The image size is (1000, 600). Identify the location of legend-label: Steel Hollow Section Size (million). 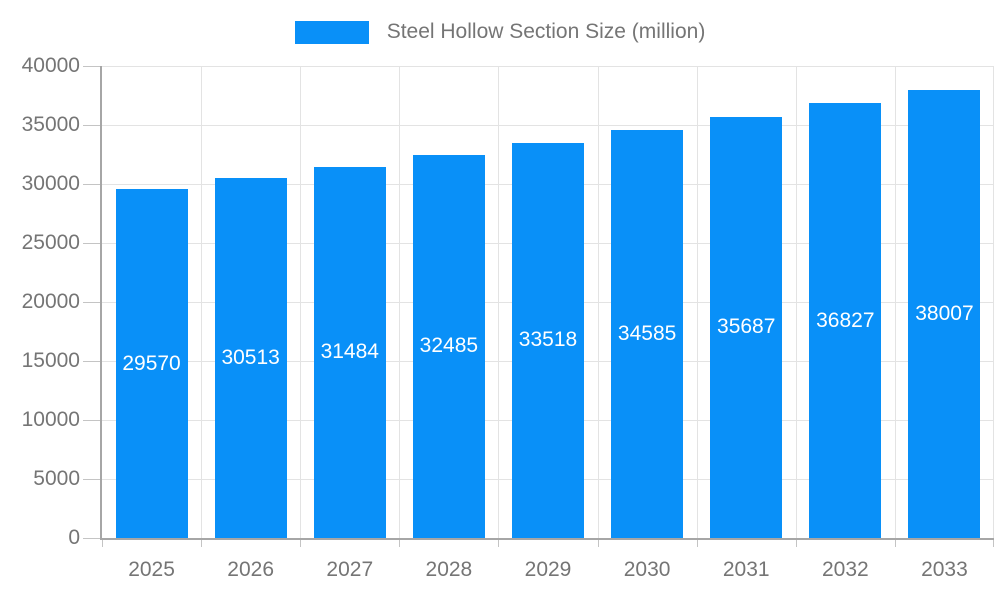
(546, 31).